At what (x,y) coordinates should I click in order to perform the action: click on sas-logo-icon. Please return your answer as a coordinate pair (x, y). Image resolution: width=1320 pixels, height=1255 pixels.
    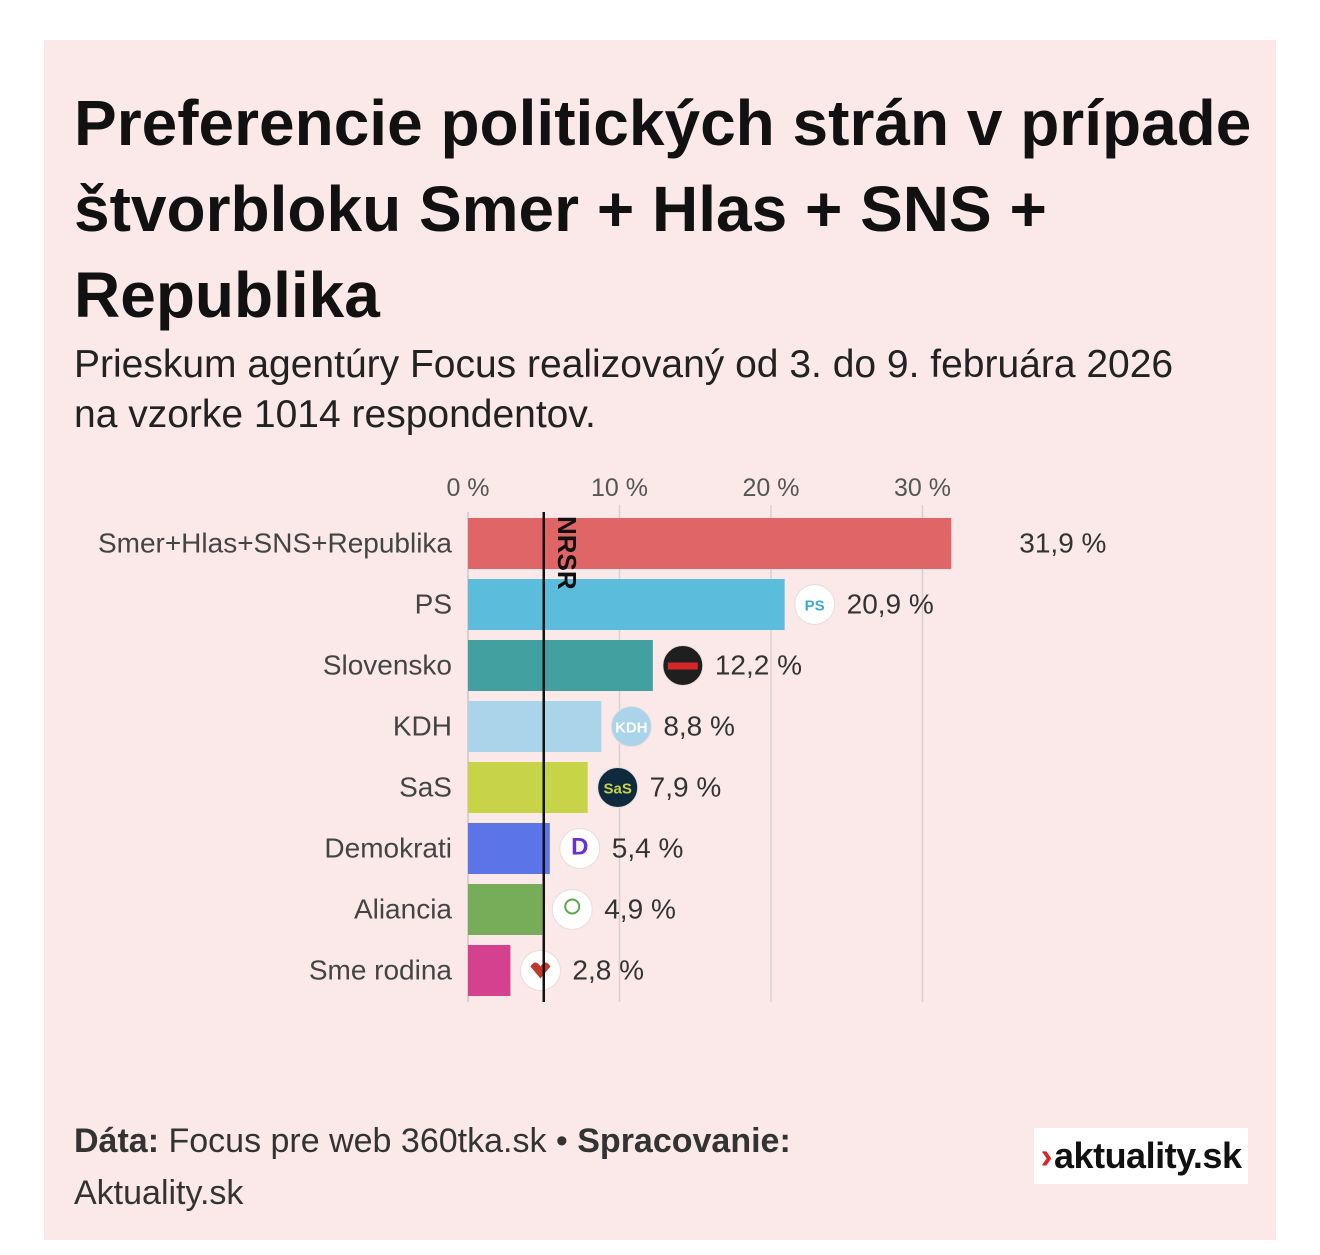
    Looking at the image, I should click on (618, 787).